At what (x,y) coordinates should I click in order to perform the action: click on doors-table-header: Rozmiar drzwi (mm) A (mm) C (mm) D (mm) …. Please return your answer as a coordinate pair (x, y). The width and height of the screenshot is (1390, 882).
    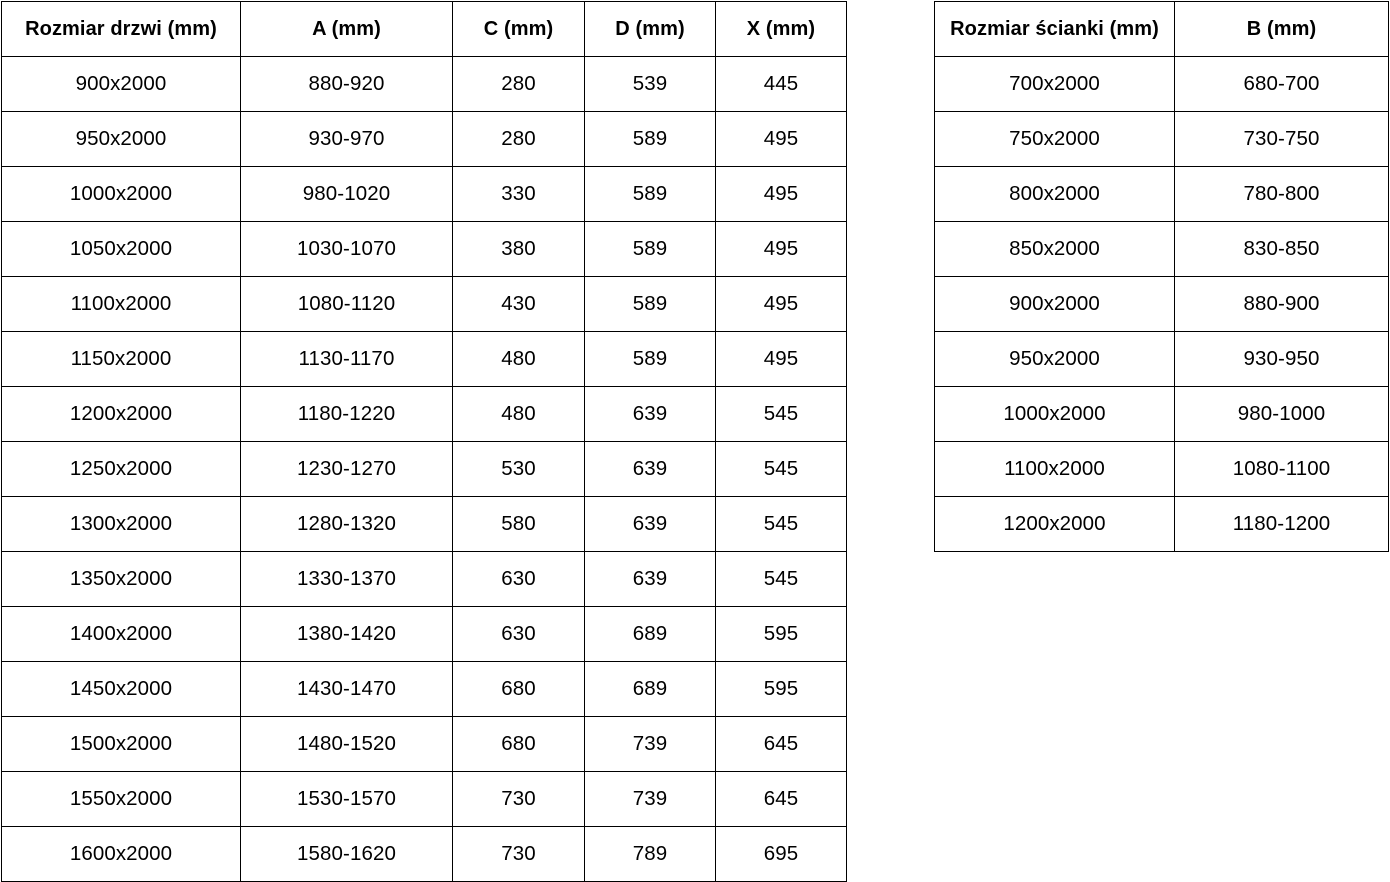
    Looking at the image, I should click on (424, 29).